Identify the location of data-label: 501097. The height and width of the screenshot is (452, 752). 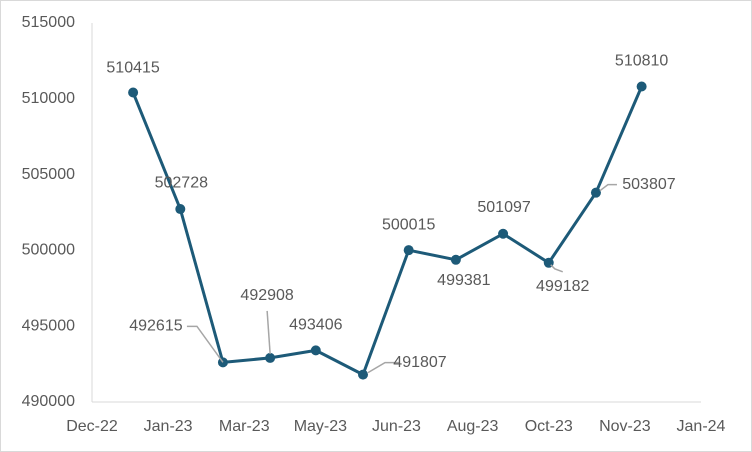
(503, 207).